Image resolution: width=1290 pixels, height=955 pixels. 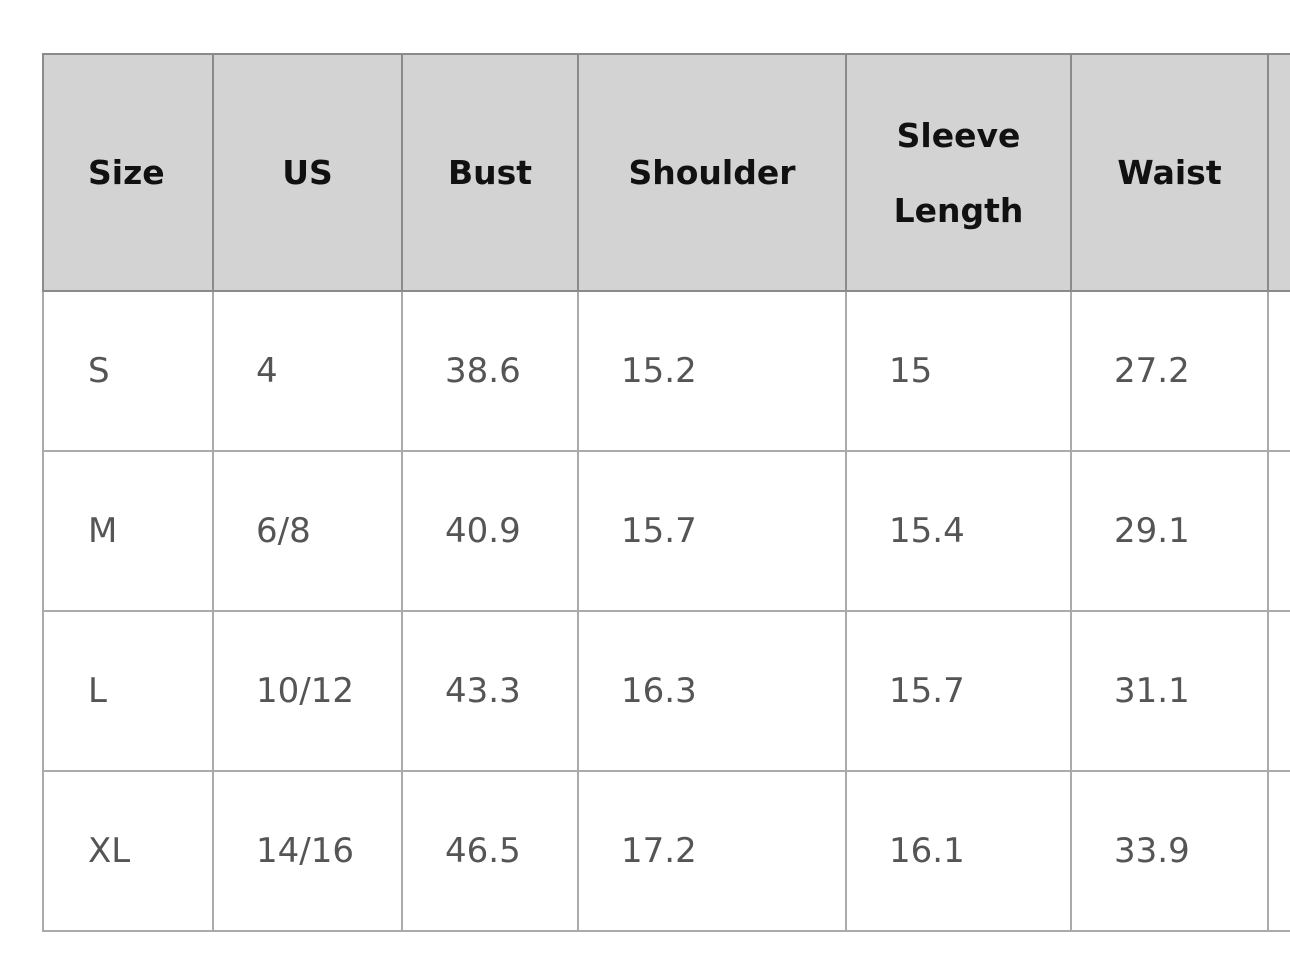 I want to click on header-cut-off, so click(x=1278, y=172).